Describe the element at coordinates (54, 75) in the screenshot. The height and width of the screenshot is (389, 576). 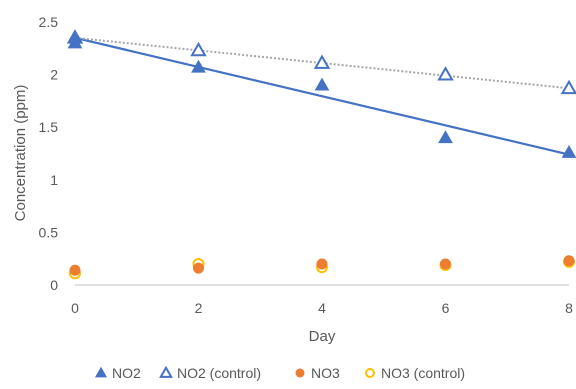
I see `y-tick-label: 2` at that location.